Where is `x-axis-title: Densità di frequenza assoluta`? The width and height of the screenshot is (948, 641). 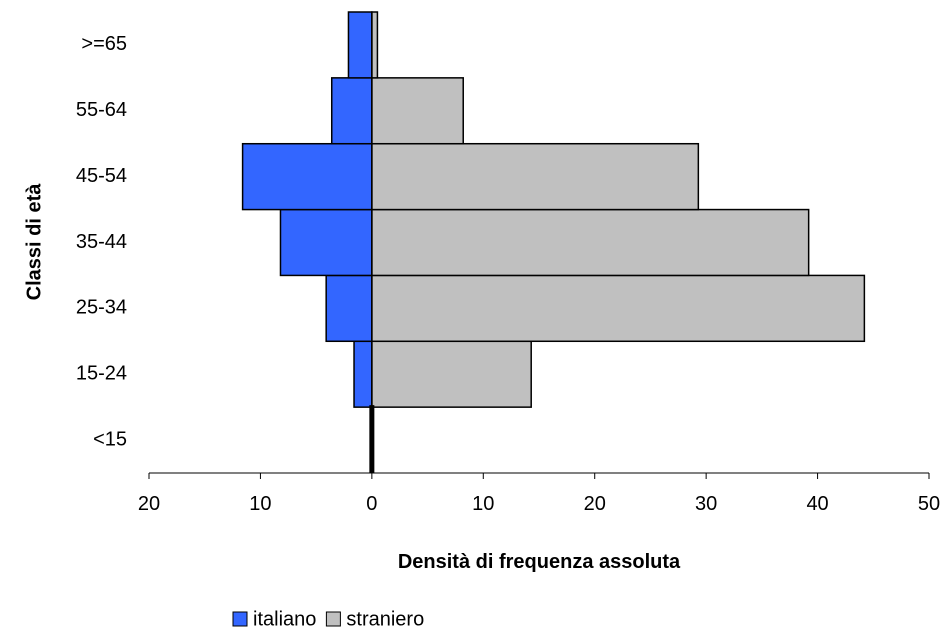 x-axis-title: Densità di frequenza assoluta is located at coordinates (539, 562).